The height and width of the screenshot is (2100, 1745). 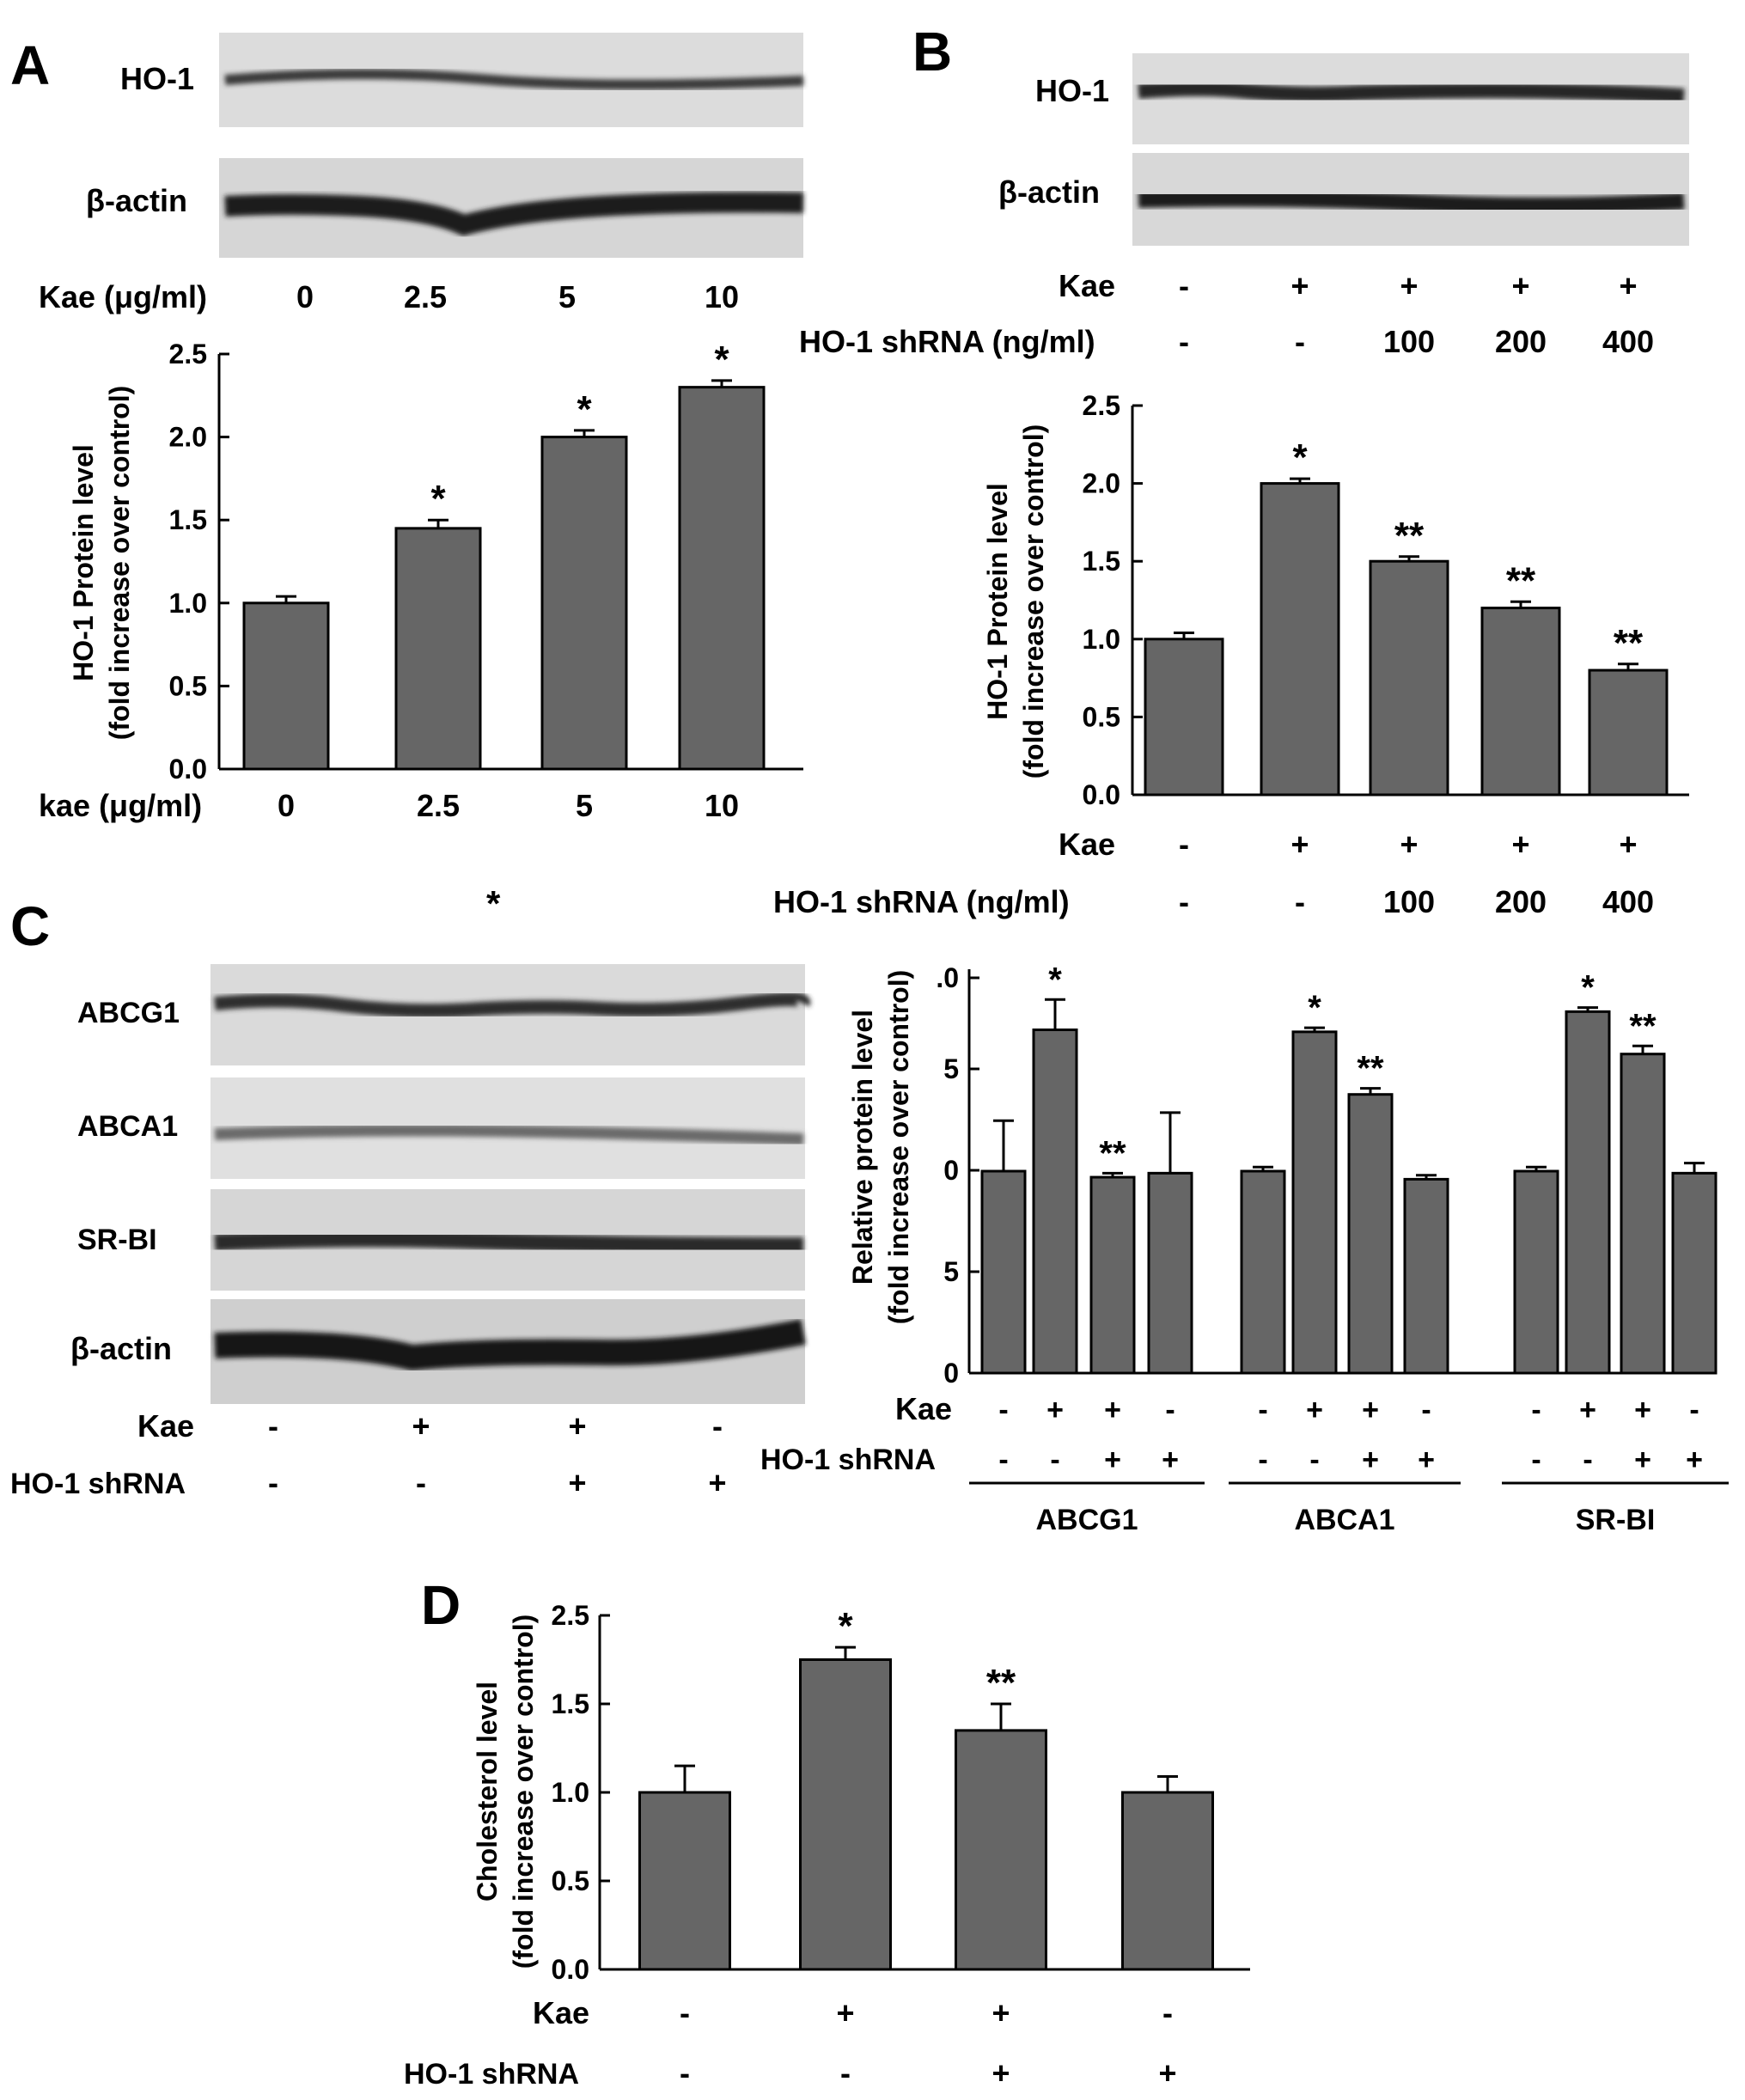 What do you see at coordinates (721, 360) in the screenshot?
I see `chart-a-annotation-3: *` at bounding box center [721, 360].